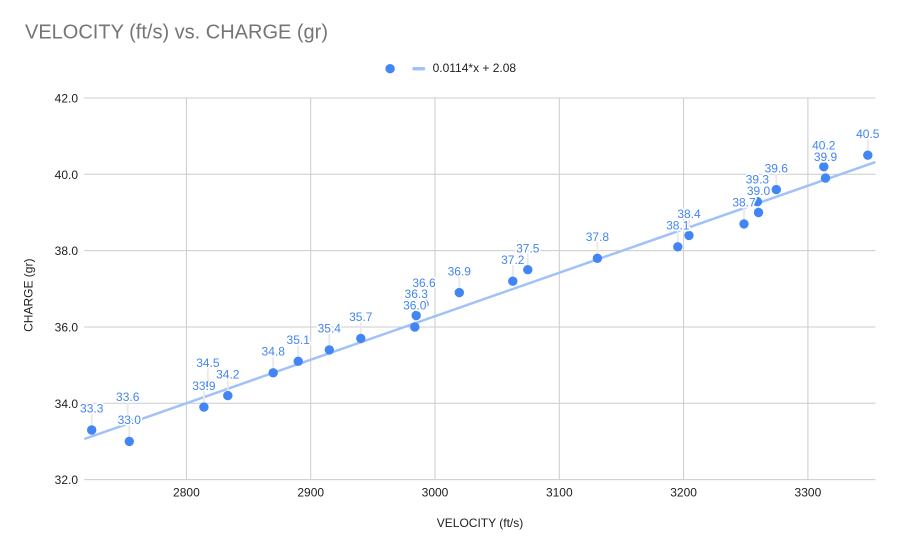 This screenshot has height=558, width=899. Describe the element at coordinates (678, 226) in the screenshot. I see `svg-text: 38.1` at that location.